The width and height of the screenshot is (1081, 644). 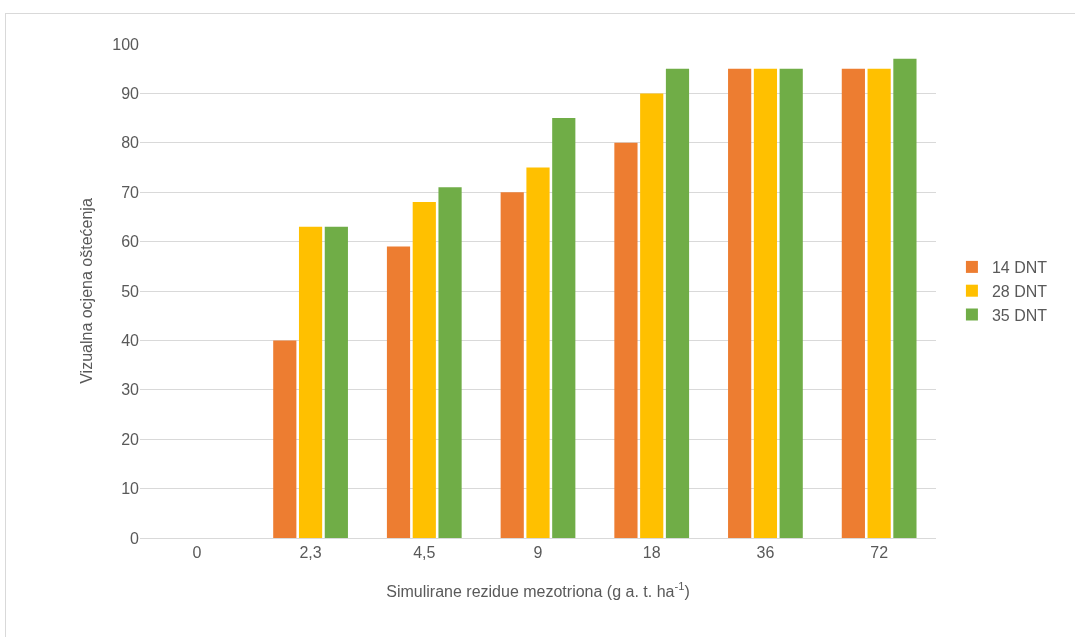 What do you see at coordinates (130, 291) in the screenshot?
I see `y-tick-label: 50` at bounding box center [130, 291].